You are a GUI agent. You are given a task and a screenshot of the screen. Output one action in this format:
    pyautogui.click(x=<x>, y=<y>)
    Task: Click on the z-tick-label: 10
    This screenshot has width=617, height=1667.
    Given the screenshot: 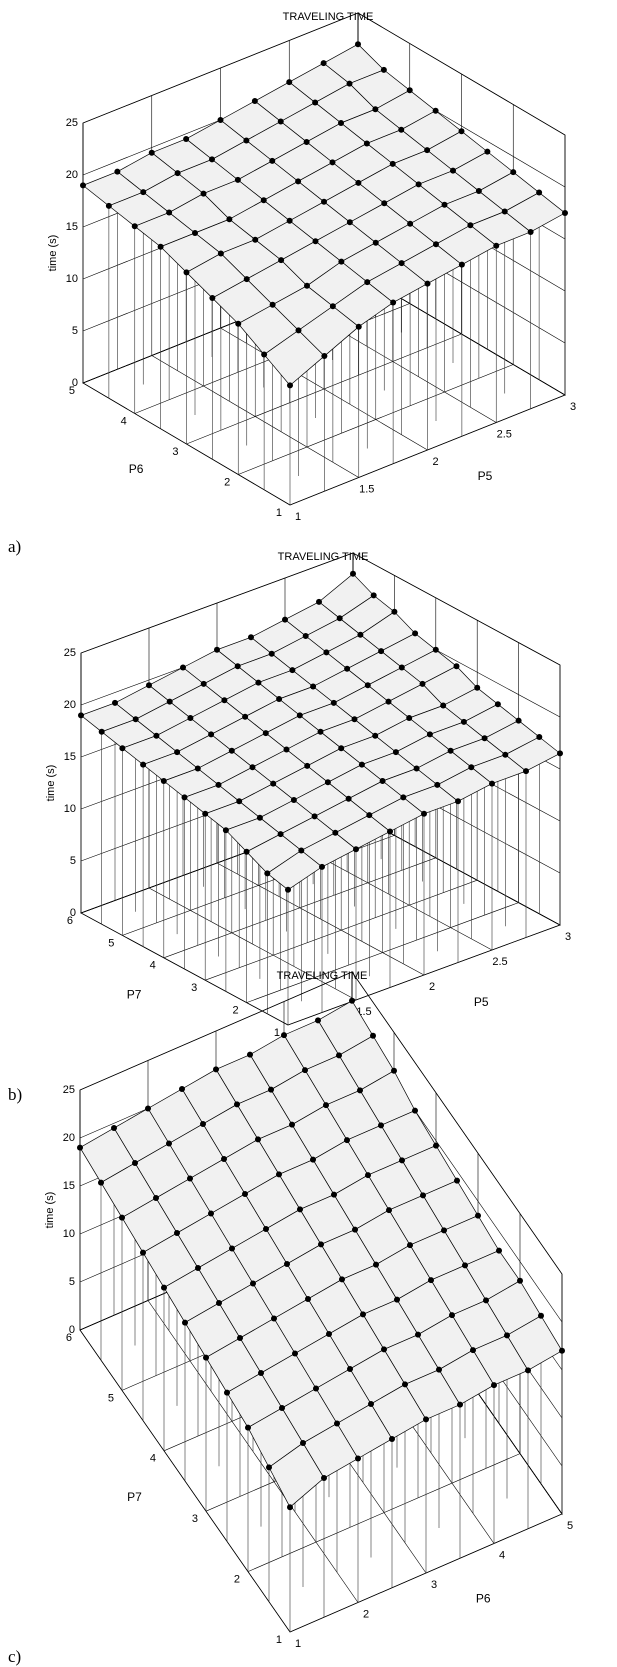 What is the action you would take?
    pyautogui.click(x=69, y=1234)
    